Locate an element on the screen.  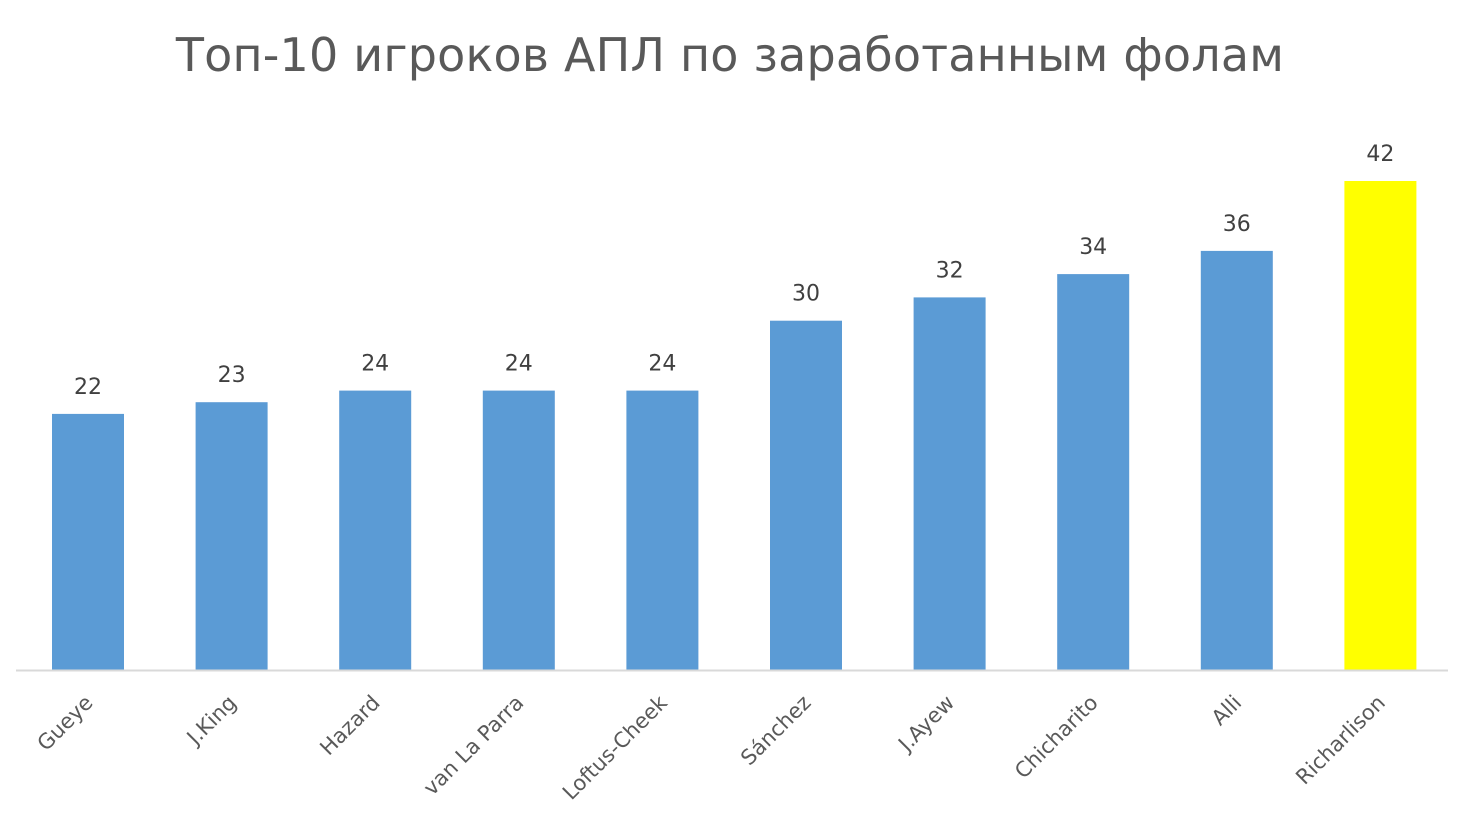
x-tick-label: Chicharito is located at coordinates (1056, 737).